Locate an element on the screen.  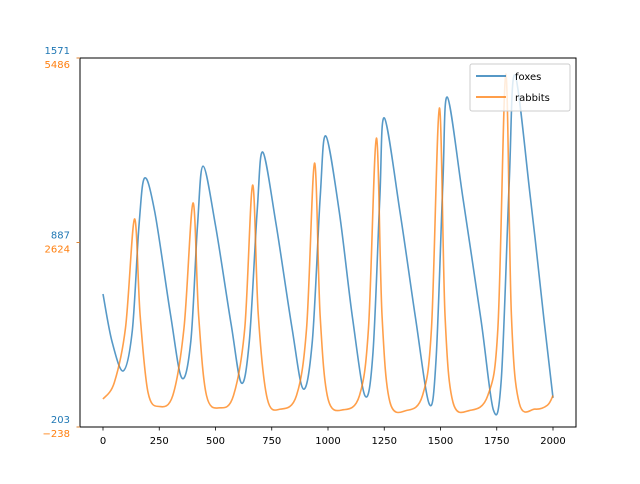
legend: foxes rabbits is located at coordinates (520, 87).